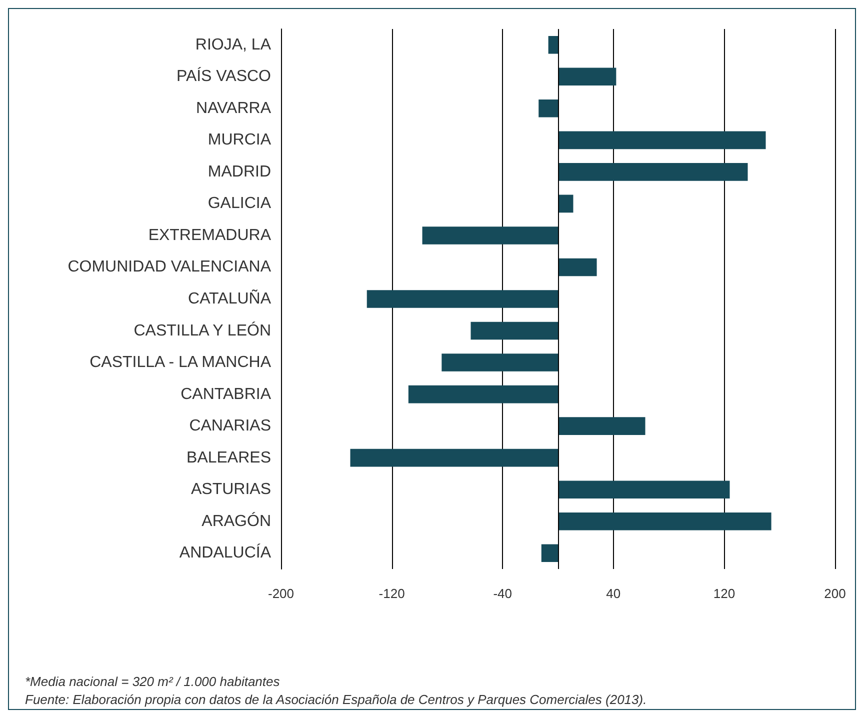 The image size is (862, 716). What do you see at coordinates (240, 203) in the screenshot?
I see `y-tick-label: GALICIA` at bounding box center [240, 203].